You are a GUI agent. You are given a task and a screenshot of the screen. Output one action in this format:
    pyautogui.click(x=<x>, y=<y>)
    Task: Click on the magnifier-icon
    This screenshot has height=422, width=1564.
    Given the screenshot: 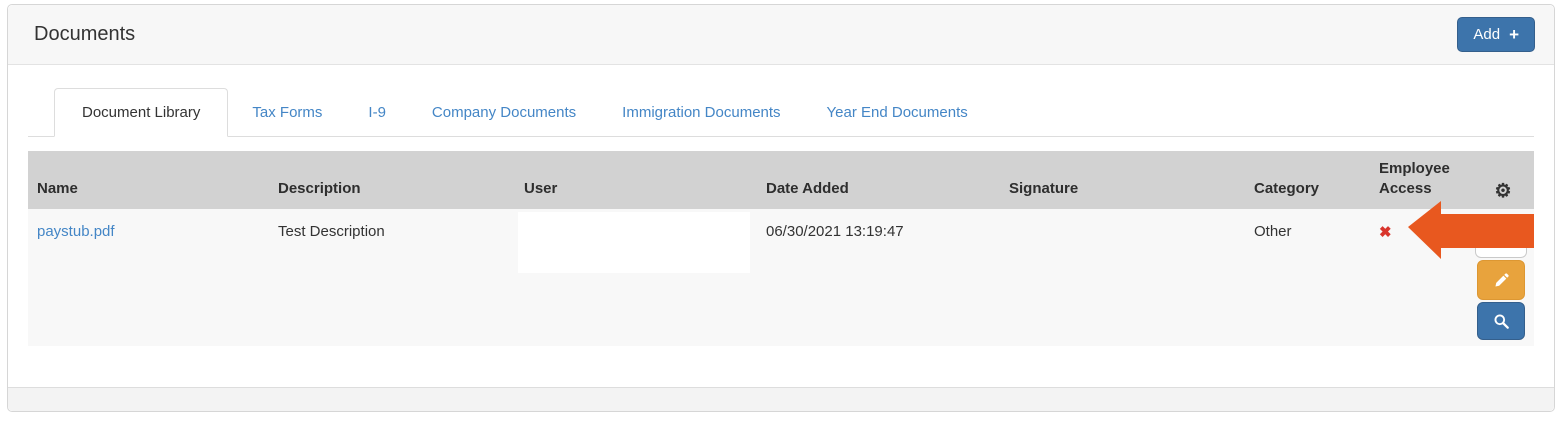 What is the action you would take?
    pyautogui.click(x=1501, y=321)
    